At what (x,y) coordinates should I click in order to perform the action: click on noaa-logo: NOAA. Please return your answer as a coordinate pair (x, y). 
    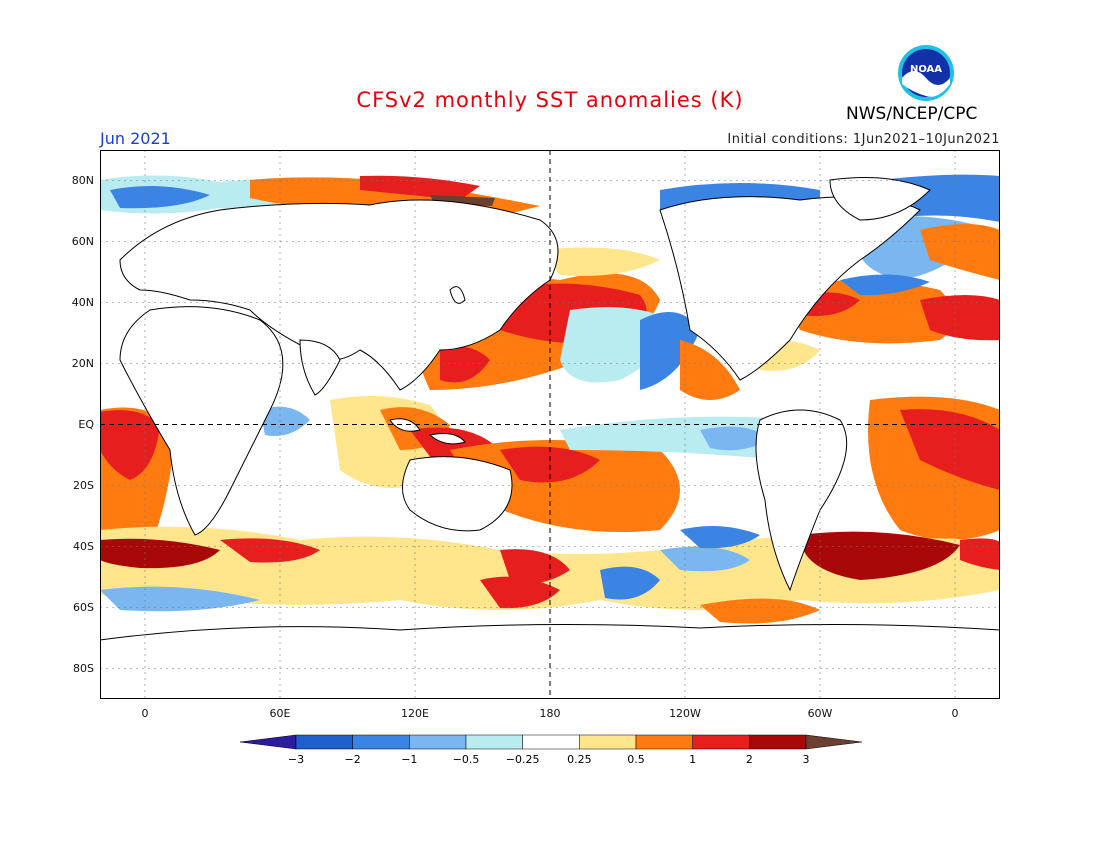
    Looking at the image, I should click on (926, 73).